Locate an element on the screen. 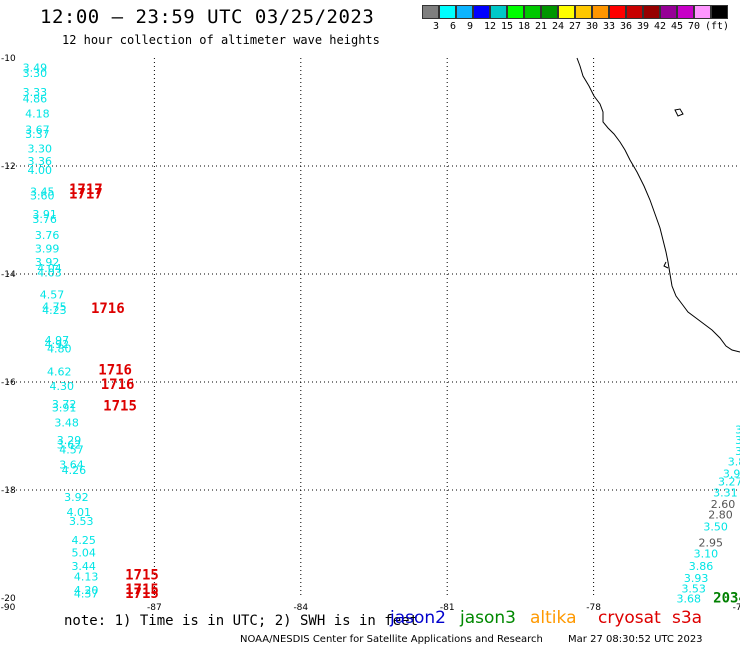 Image resolution: width=740 pixels, height=650 pixels. wave-height-label: 4.80 is located at coordinates (59, 348).